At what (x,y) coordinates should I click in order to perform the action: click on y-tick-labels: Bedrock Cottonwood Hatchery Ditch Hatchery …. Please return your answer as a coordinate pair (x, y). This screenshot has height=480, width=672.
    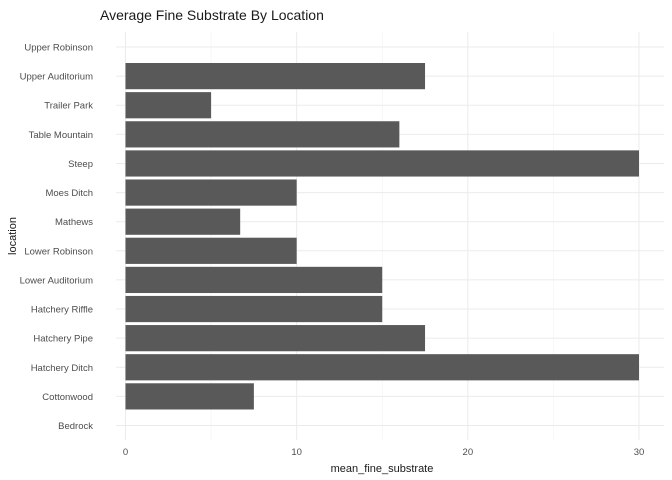
    Looking at the image, I should click on (57, 238).